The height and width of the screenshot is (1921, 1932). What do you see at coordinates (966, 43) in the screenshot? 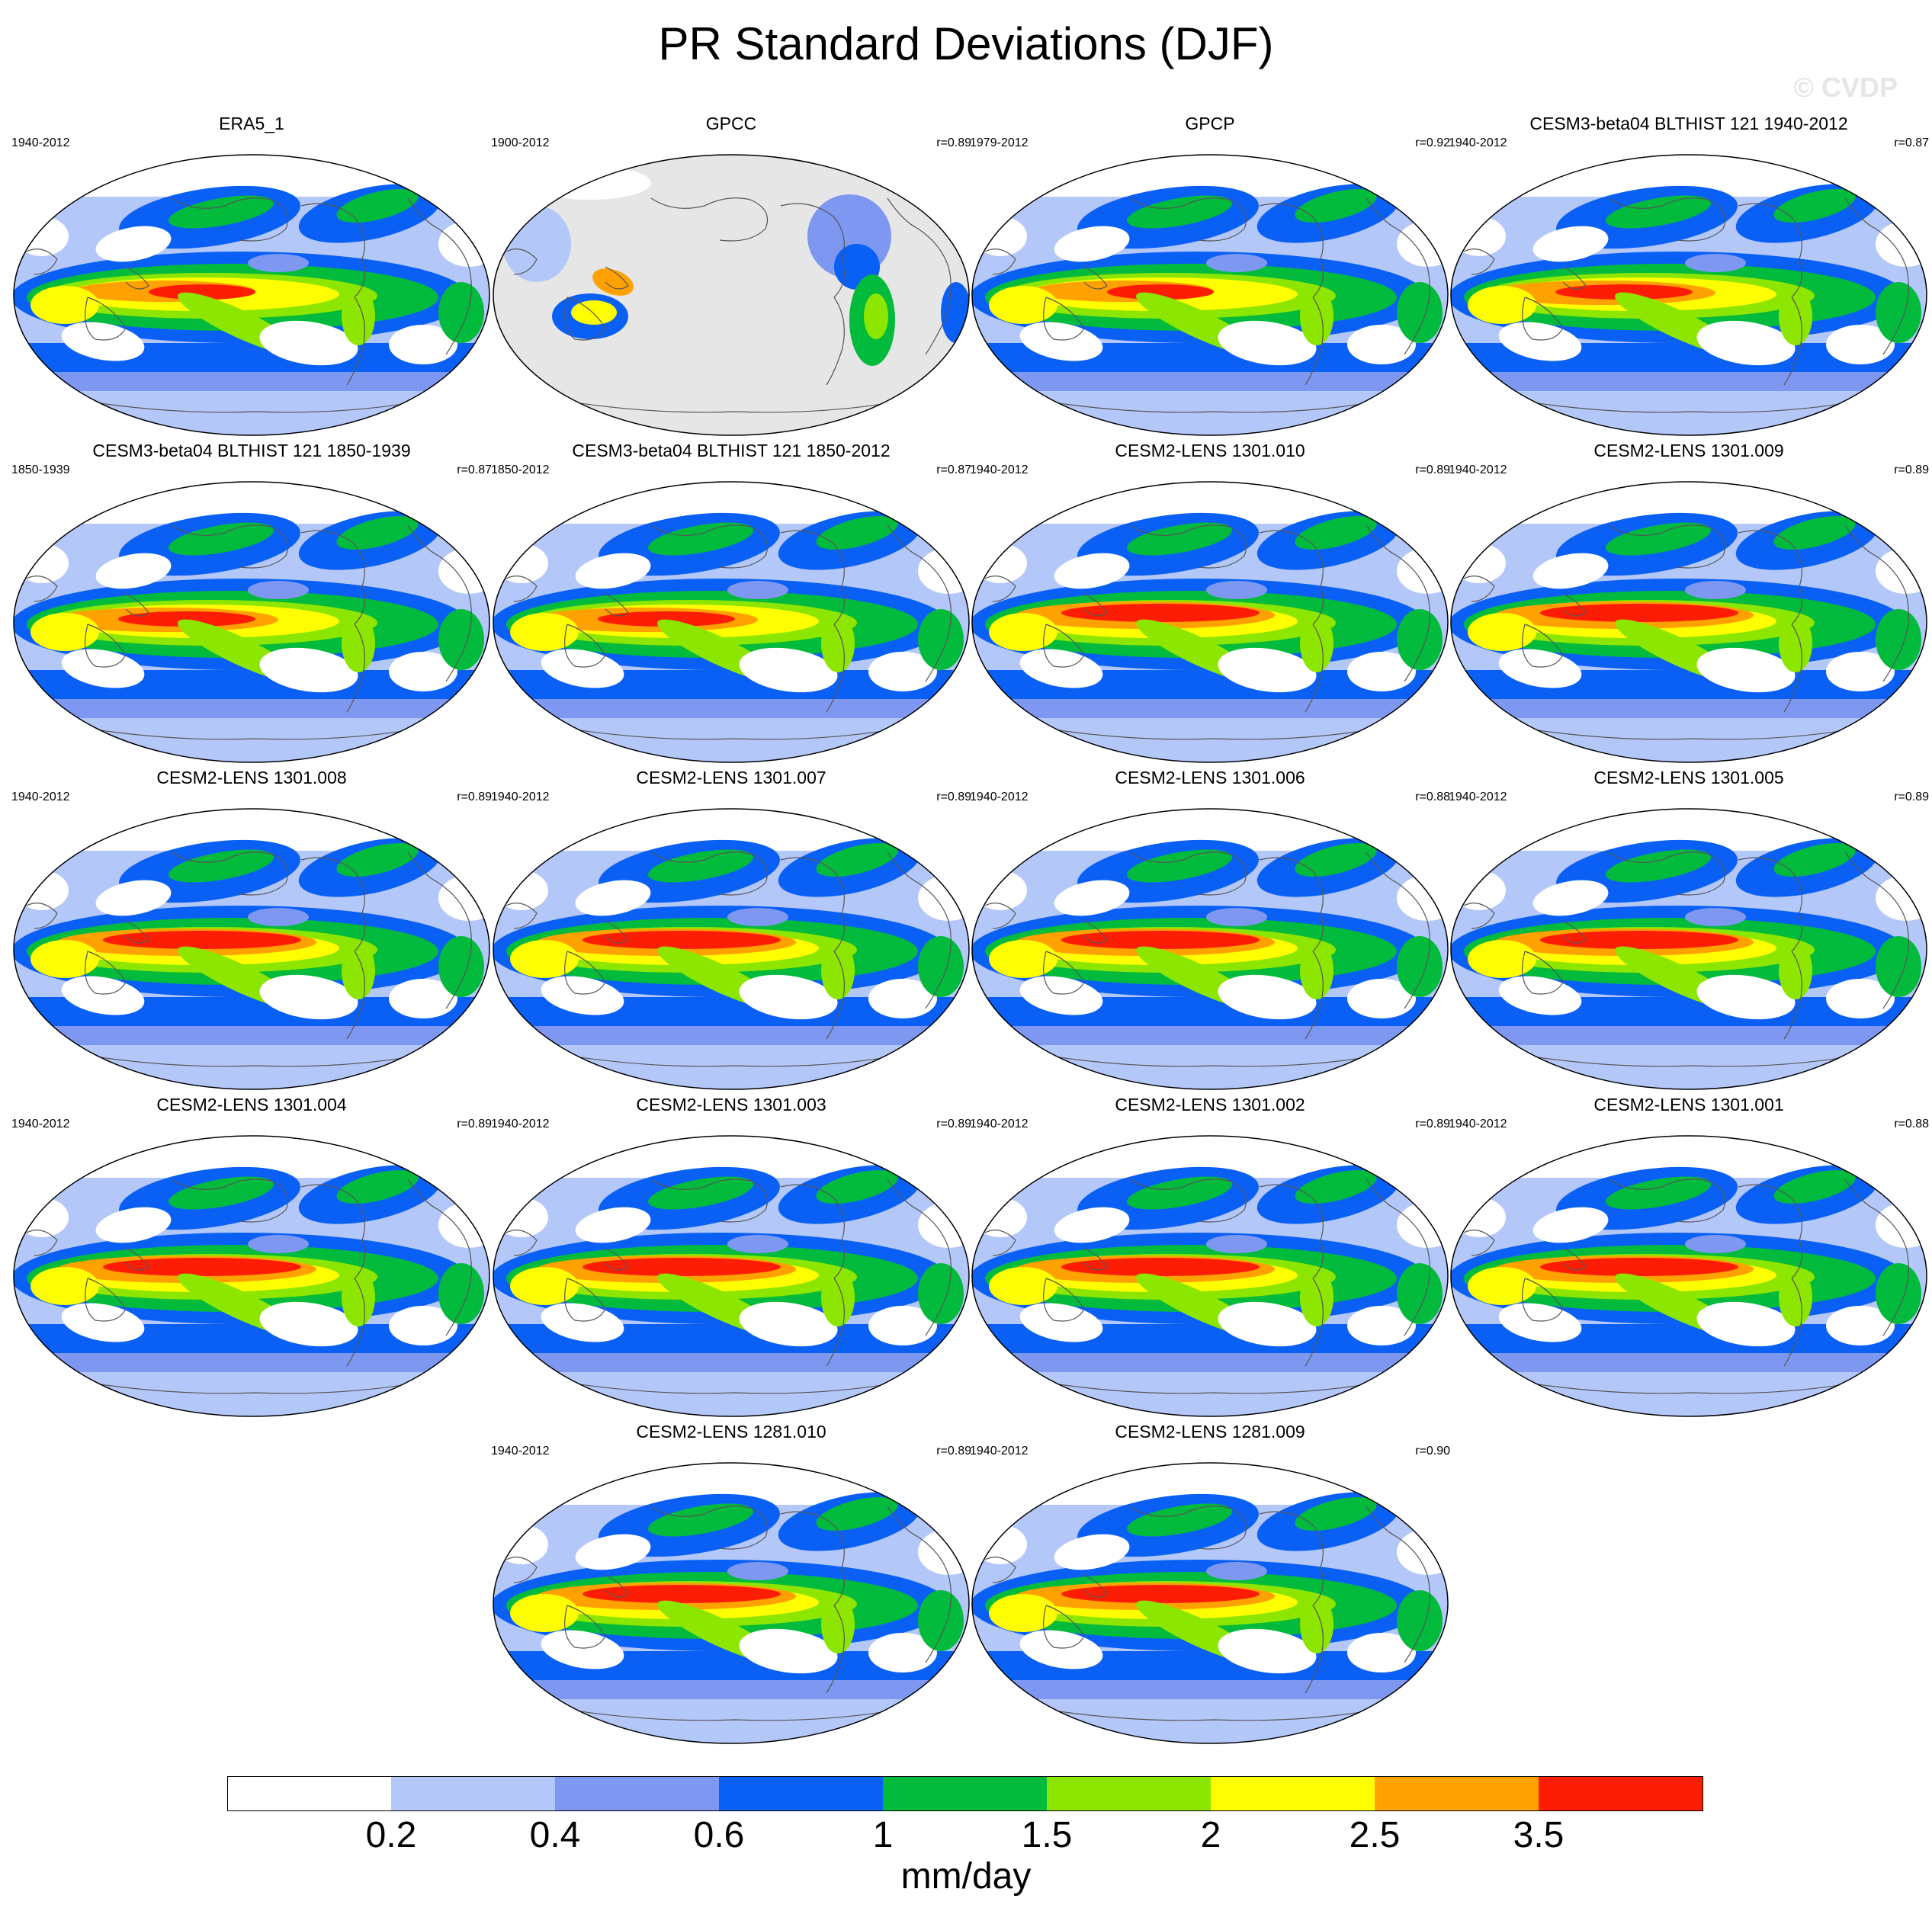
I see `figure-title: PR Standard Deviations (DJF)` at bounding box center [966, 43].